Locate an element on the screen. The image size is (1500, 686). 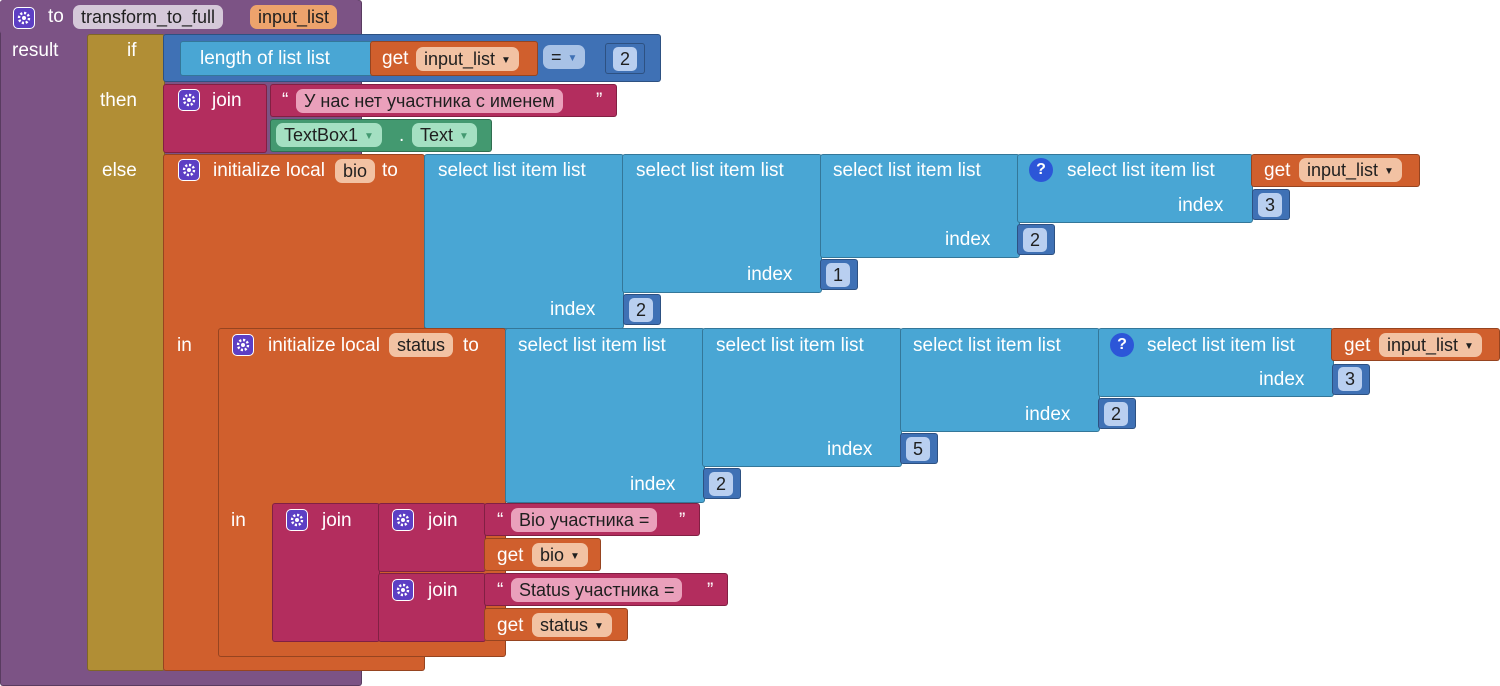
procedure-to-label: to is located at coordinates (56, 16).